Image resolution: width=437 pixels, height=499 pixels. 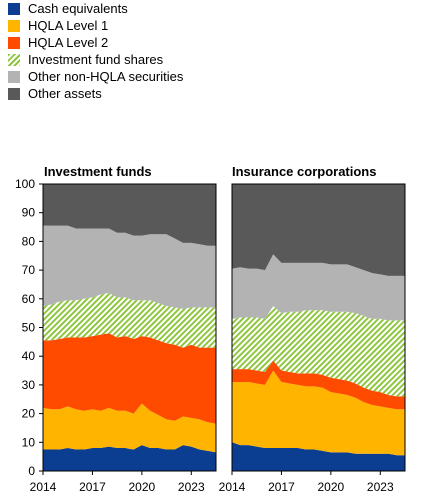 What do you see at coordinates (29, 414) in the screenshot?
I see `y-tick-label: 20` at bounding box center [29, 414].